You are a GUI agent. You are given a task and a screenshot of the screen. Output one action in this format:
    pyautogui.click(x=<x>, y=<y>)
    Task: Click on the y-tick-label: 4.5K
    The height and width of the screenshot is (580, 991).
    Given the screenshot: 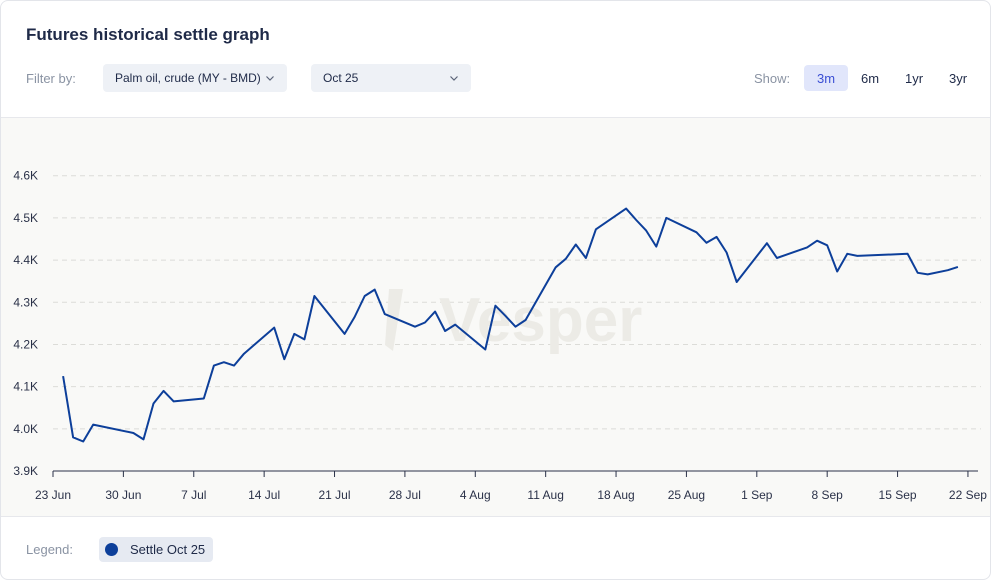 What is the action you would take?
    pyautogui.click(x=25, y=218)
    